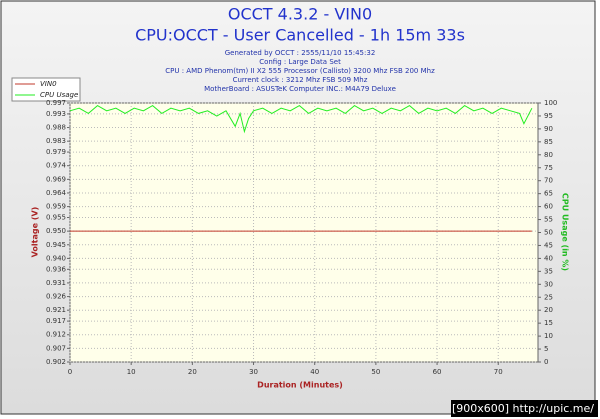  What do you see at coordinates (548, 155) in the screenshot?
I see `y2-tick-label: 80` at bounding box center [548, 155].